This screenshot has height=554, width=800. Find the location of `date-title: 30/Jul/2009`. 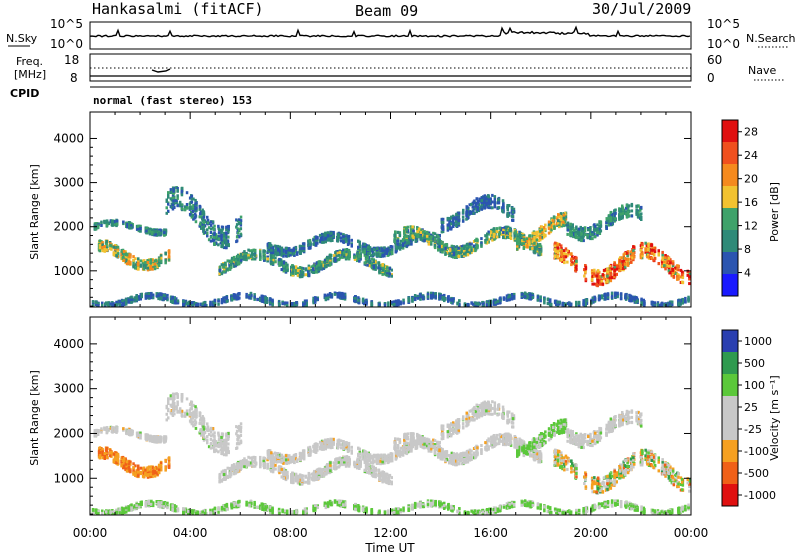

date-title: 30/Jul/2009 is located at coordinates (641, 9).